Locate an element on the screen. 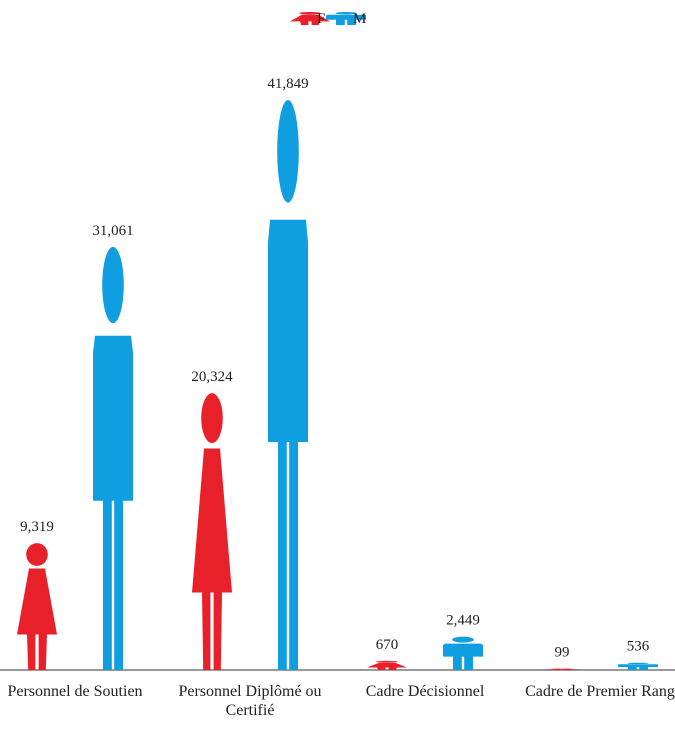  value-label: 20,324 is located at coordinates (212, 377).